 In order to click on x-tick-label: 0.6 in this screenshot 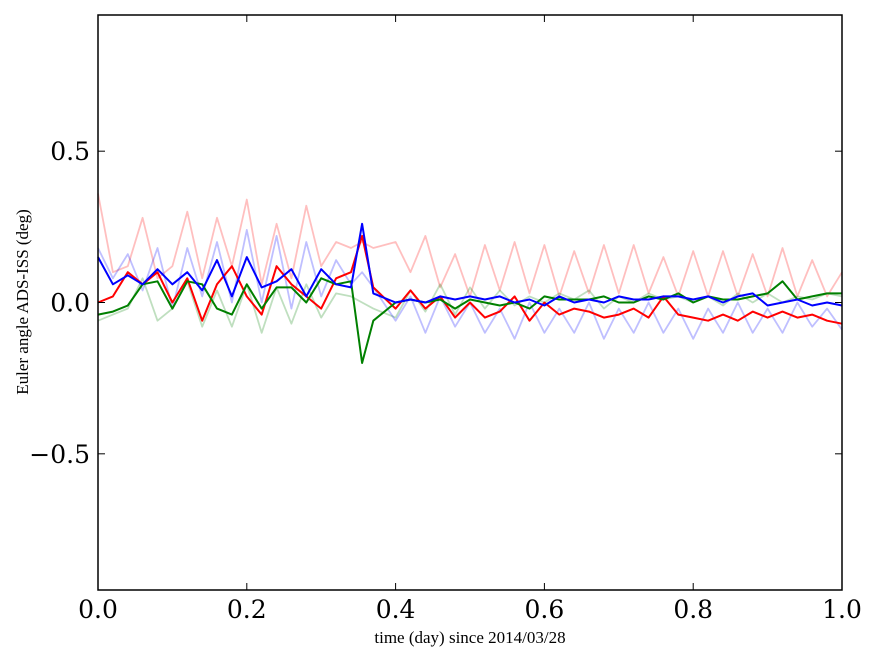, I will do `click(545, 609)`.